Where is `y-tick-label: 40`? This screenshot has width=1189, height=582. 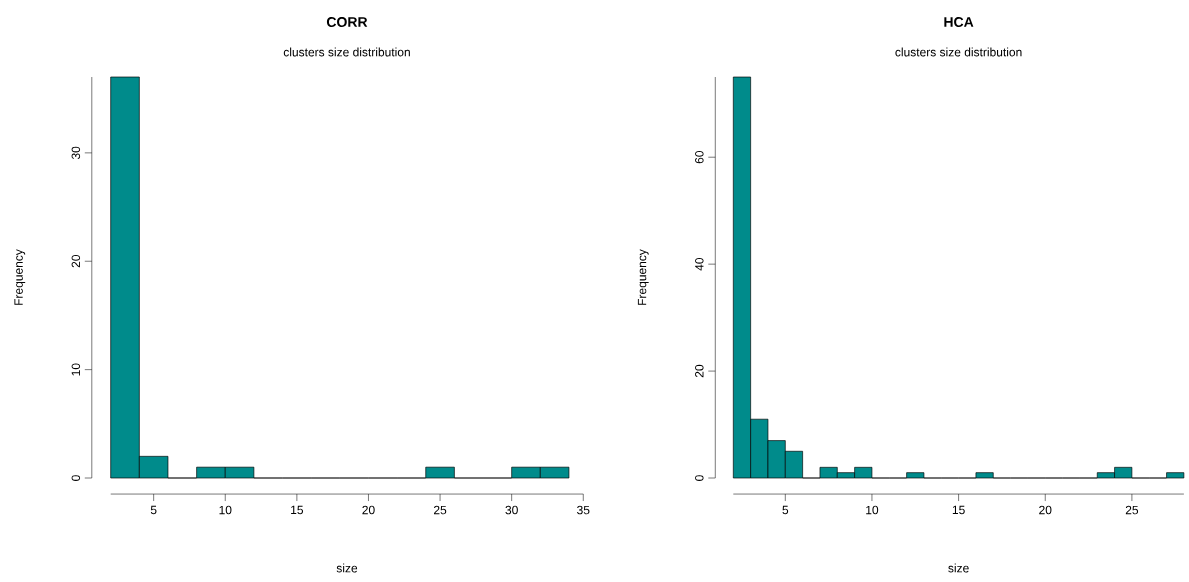
y-tick-label: 40 is located at coordinates (699, 264).